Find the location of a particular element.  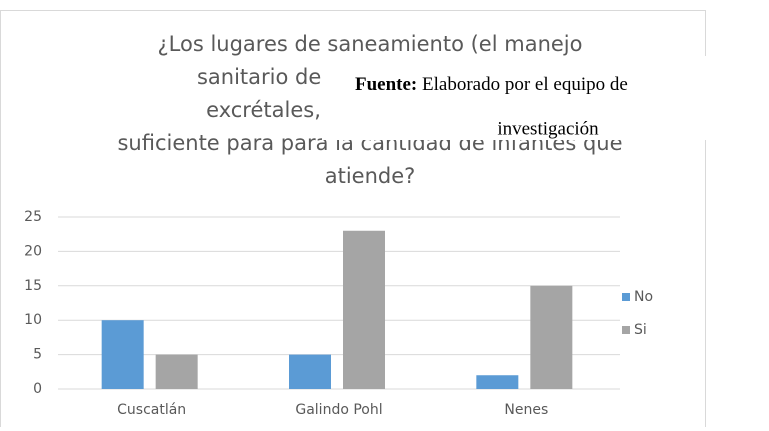

y-tick-label: 20 is located at coordinates (33, 251).